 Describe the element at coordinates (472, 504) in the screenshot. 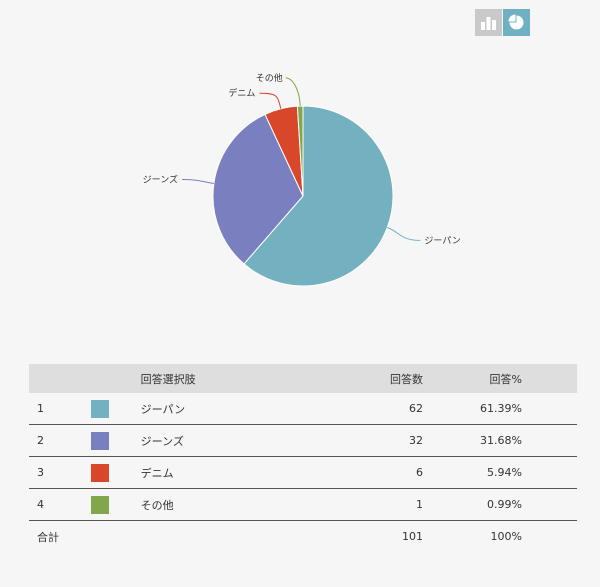

I see `row-percent: 0.99%` at that location.